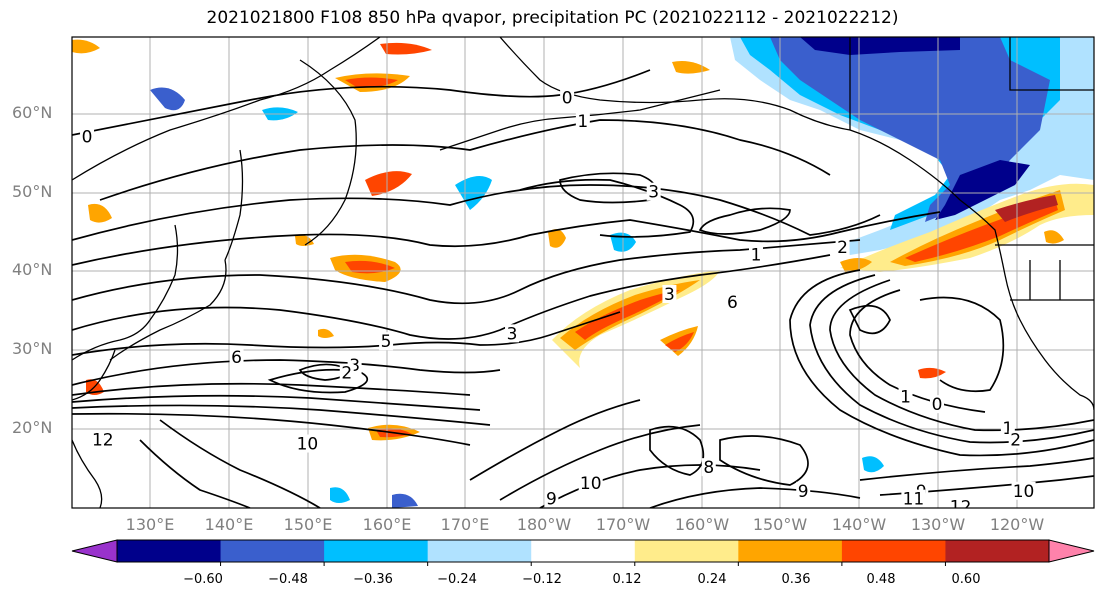  What do you see at coordinates (288, 579) in the screenshot?
I see `colorbar-tick-label: −0.48` at bounding box center [288, 579].